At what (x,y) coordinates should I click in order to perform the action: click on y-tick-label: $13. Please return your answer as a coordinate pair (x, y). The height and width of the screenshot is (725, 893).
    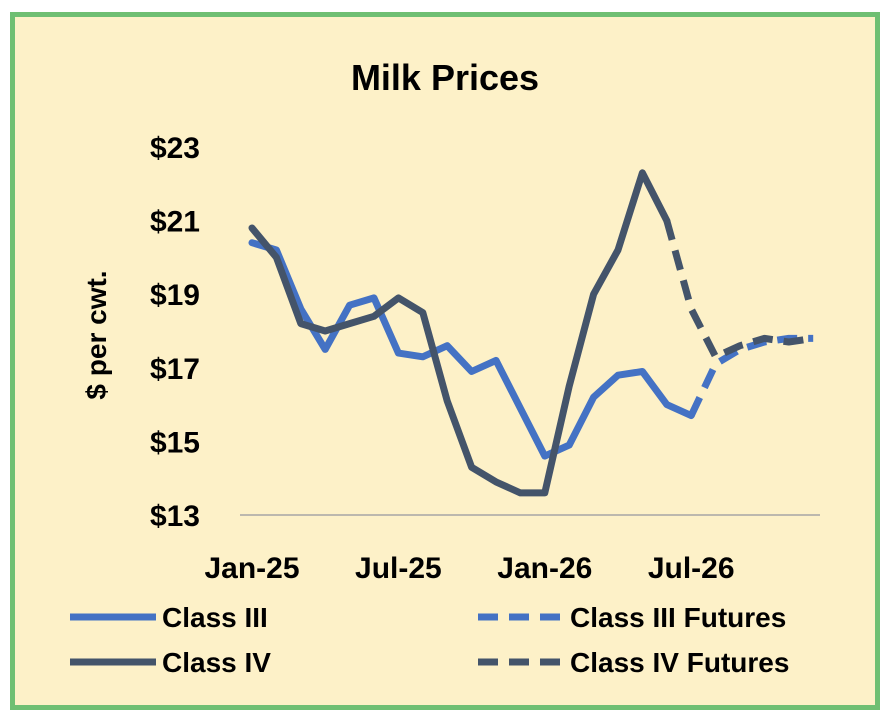
    Looking at the image, I should click on (175, 516).